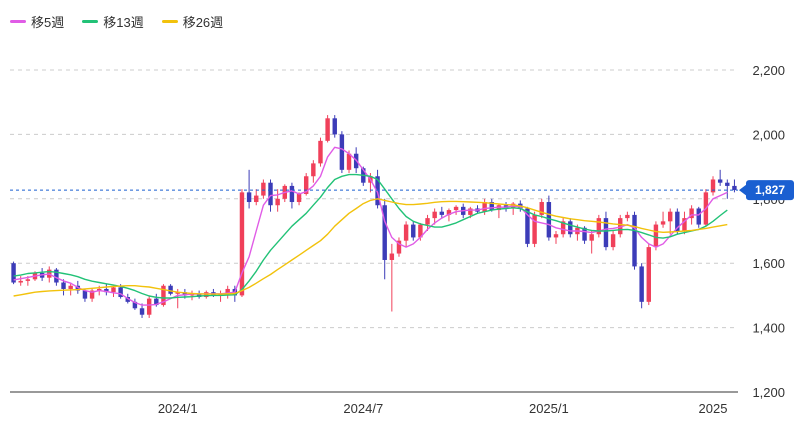  I want to click on last-price-badge, so click(770, 190).